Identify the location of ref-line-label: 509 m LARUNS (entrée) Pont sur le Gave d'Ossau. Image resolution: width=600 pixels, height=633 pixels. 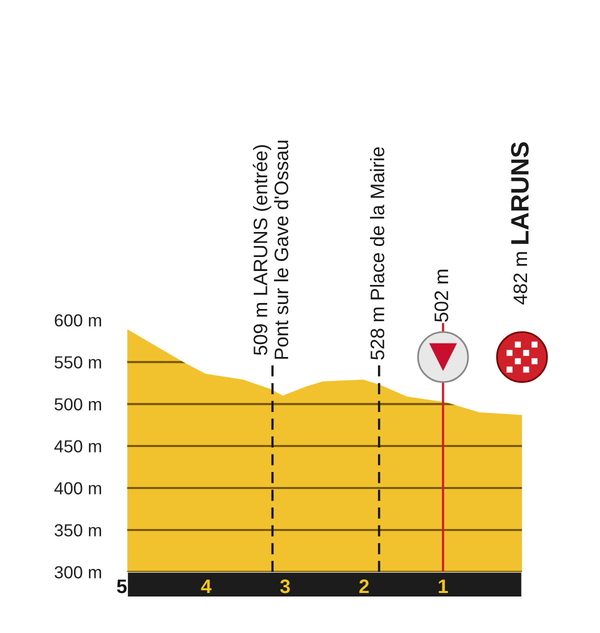
(270, 249).